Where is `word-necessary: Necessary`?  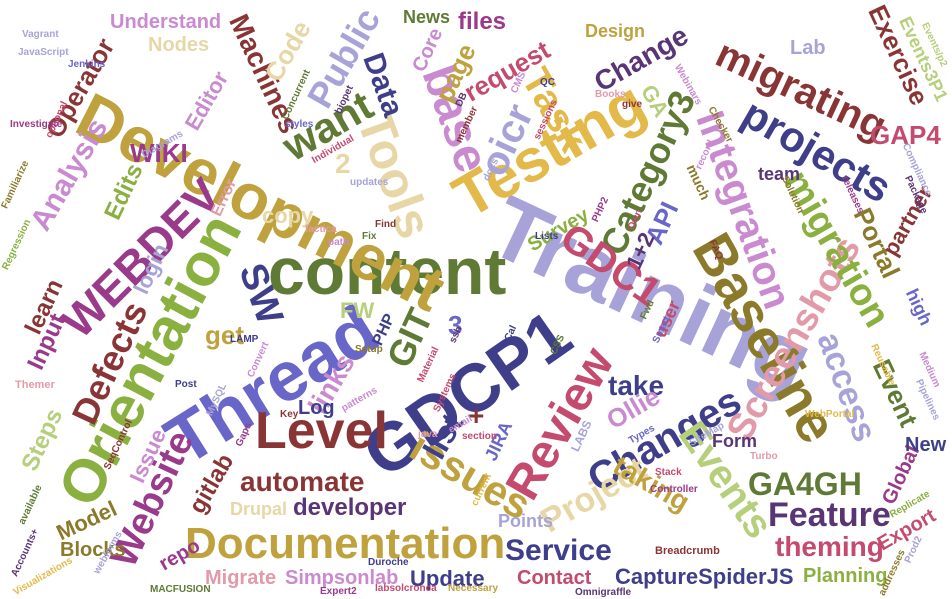
word-necessary: Necessary is located at coordinates (473, 588).